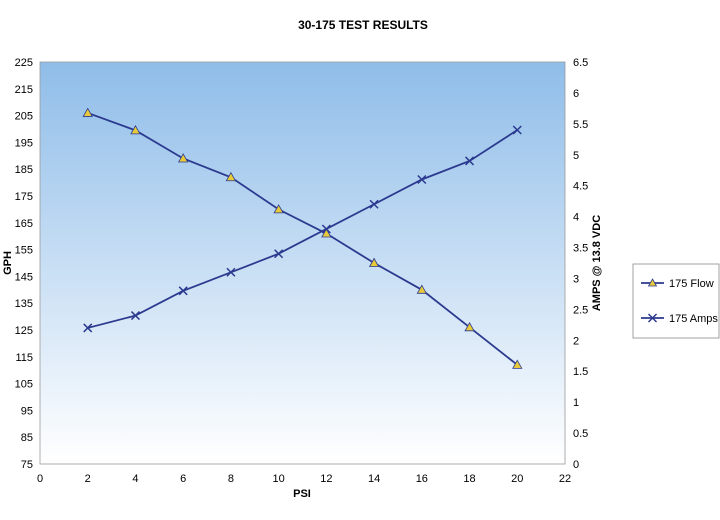 The width and height of the screenshot is (720, 520). I want to click on legend-flow-label: 175 Flow, so click(691, 284).